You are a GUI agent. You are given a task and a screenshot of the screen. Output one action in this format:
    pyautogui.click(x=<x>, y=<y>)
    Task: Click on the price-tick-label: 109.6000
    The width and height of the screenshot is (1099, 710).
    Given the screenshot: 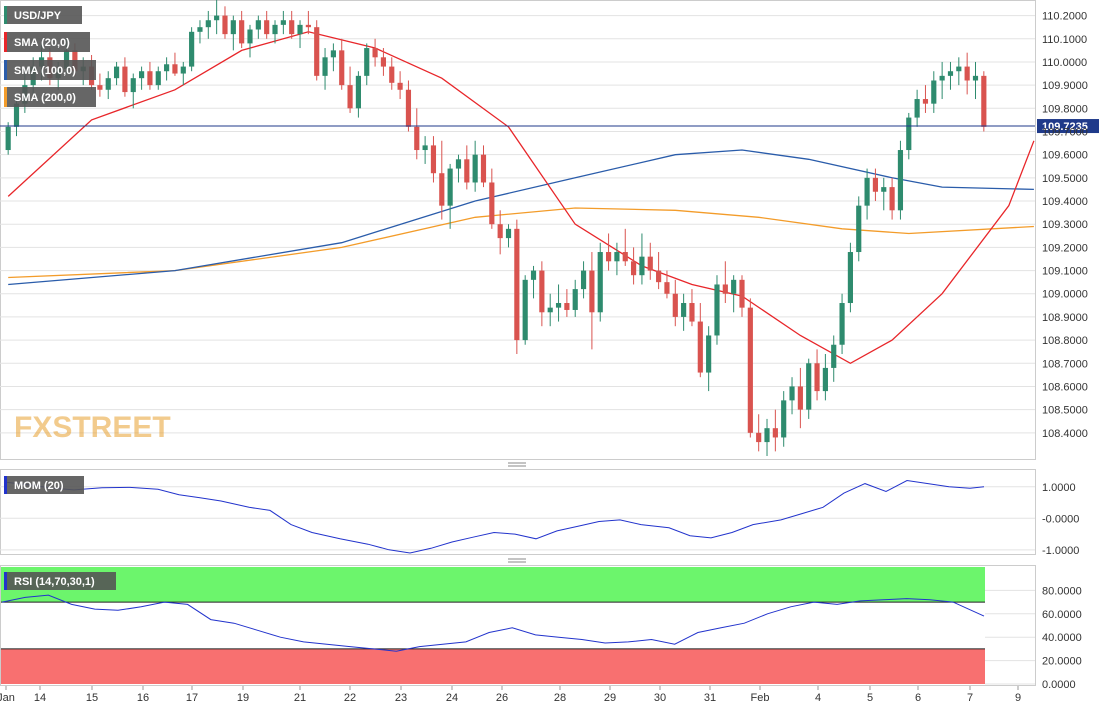 What is the action you would take?
    pyautogui.click(x=1065, y=156)
    